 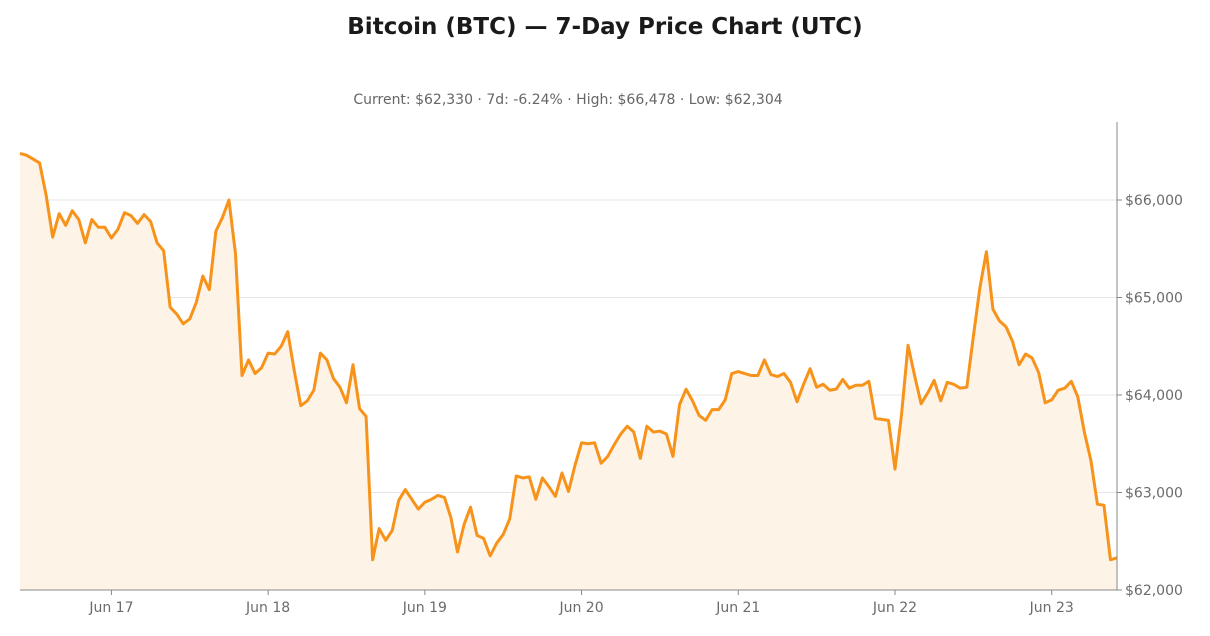 I want to click on y-axis-ticks: $62,000 $63,000 $64,000 $65,000 $66,000, so click(x=1150, y=396).